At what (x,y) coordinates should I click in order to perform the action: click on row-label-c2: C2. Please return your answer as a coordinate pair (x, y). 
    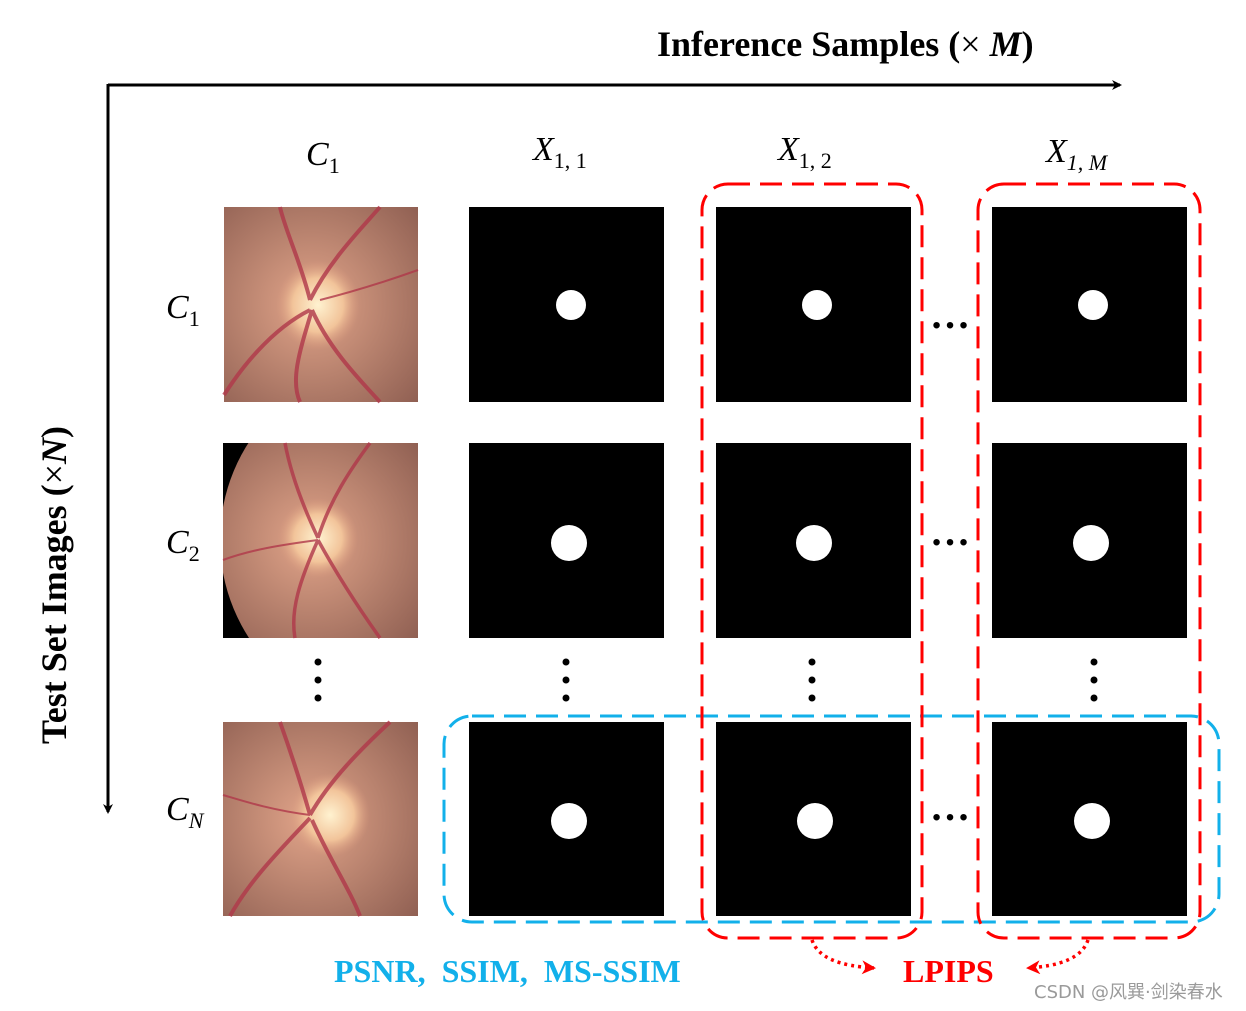
    Looking at the image, I should click on (183, 545).